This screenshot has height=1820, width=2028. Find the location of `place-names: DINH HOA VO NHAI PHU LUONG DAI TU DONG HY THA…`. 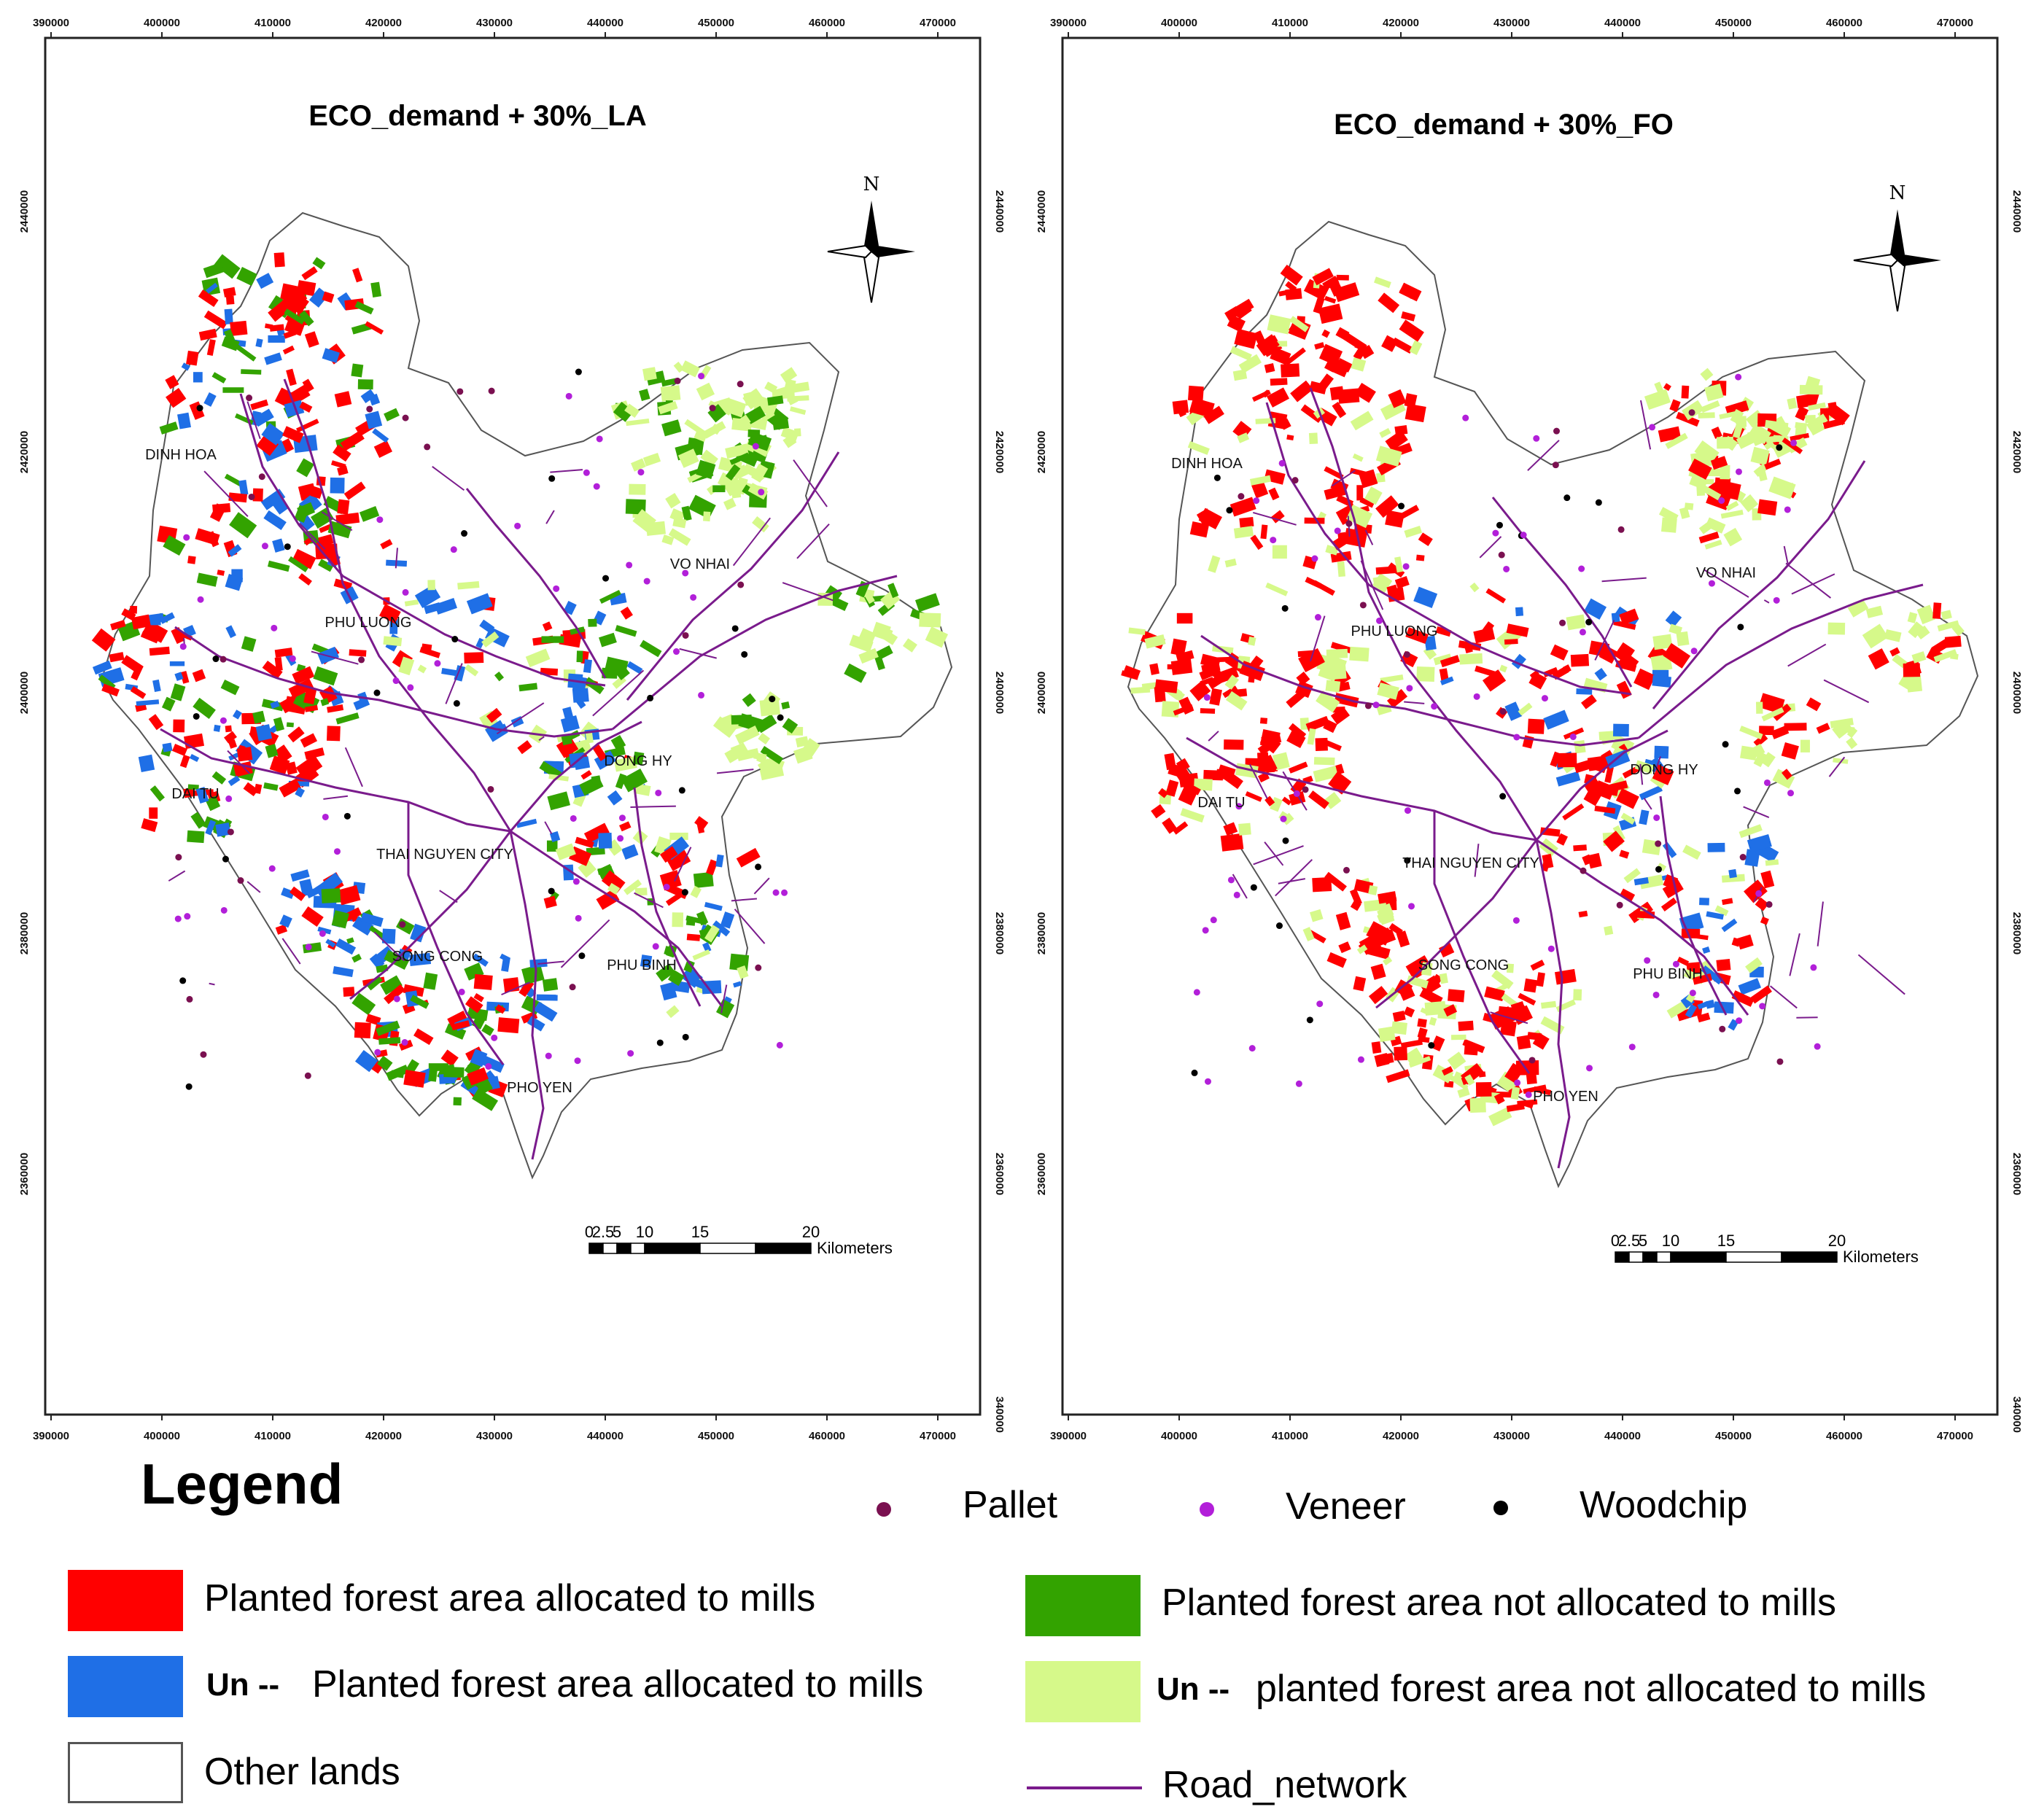

place-names: DINH HOA VO NHAI PHU LUONG DAI TU DONG HY THA… is located at coordinates (1463, 780).